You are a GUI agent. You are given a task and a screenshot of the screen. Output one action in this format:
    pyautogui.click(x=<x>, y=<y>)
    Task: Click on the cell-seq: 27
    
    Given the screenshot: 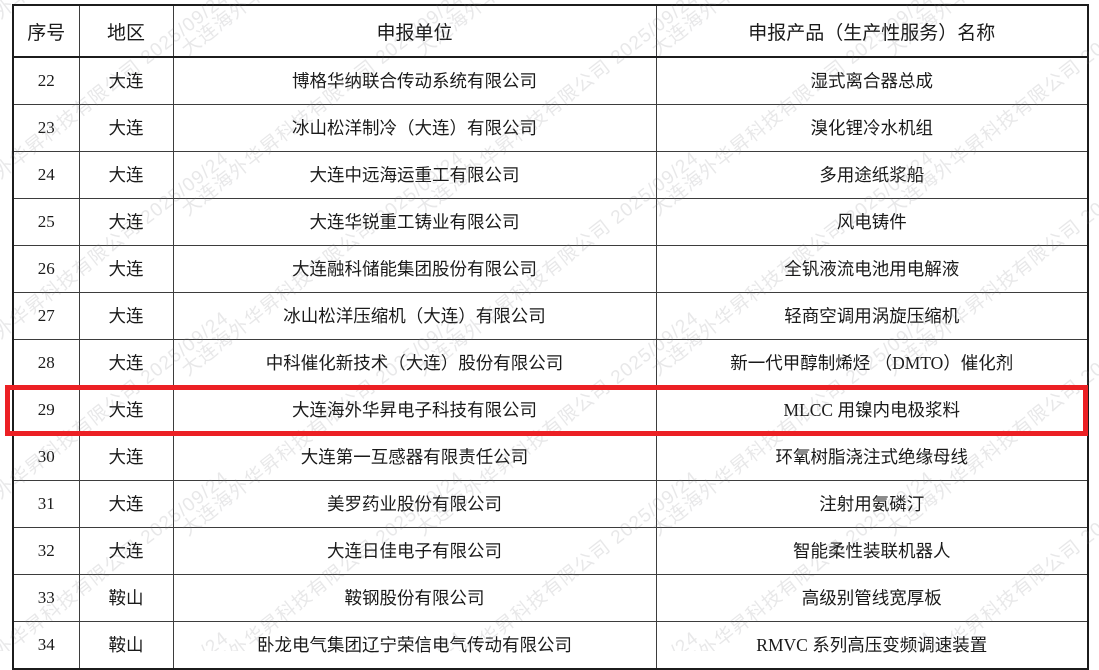 What is the action you would take?
    pyautogui.click(x=46, y=316)
    